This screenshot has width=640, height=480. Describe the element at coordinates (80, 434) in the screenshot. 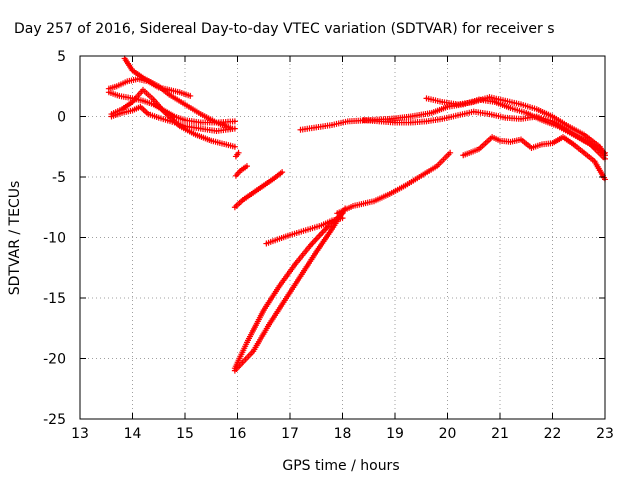

I see `x-tick-label: 13` at that location.